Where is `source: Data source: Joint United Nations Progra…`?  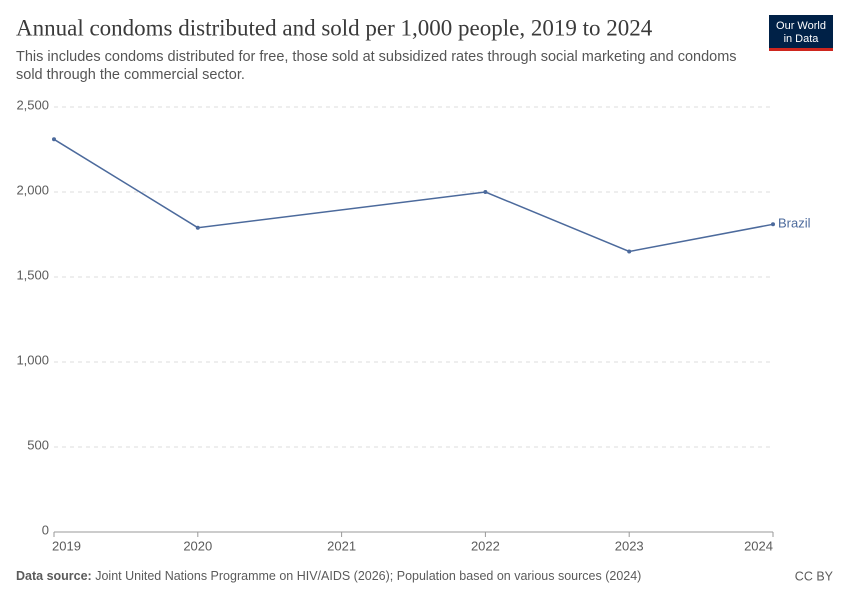 source: Data source: Joint United Nations Progra… is located at coordinates (328, 576).